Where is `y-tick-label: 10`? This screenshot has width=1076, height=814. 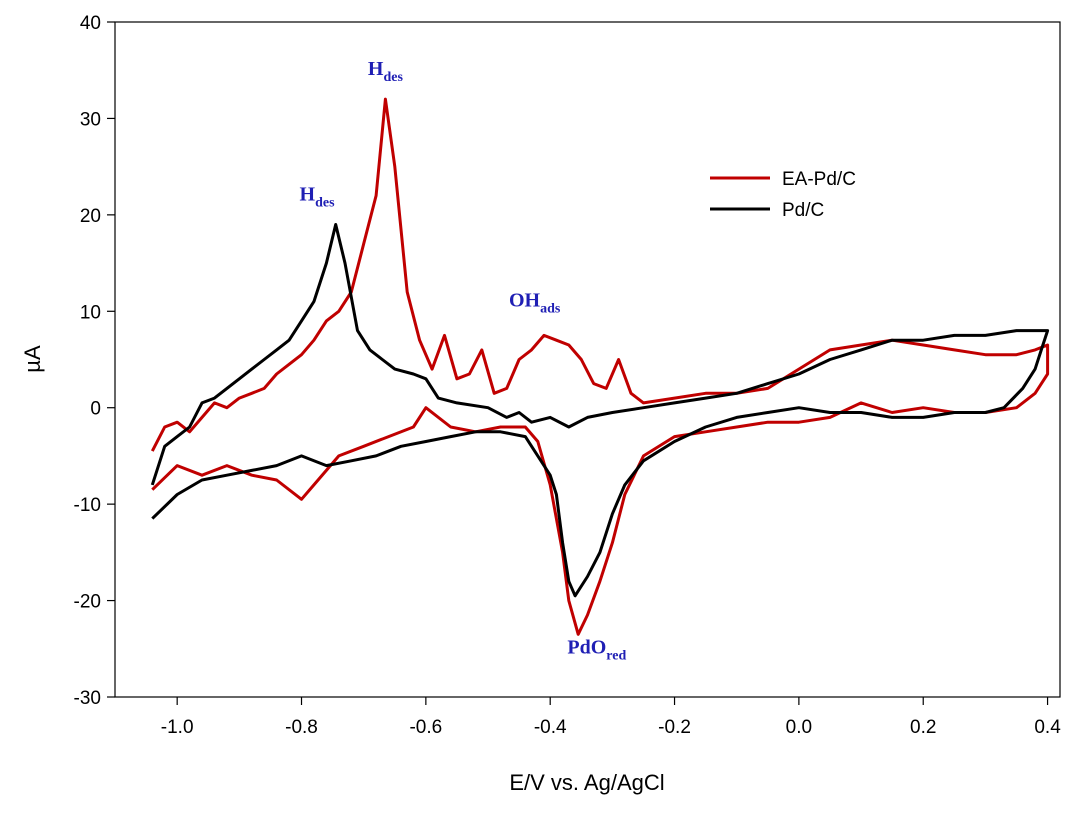
y-tick-label: 10 is located at coordinates (90, 312).